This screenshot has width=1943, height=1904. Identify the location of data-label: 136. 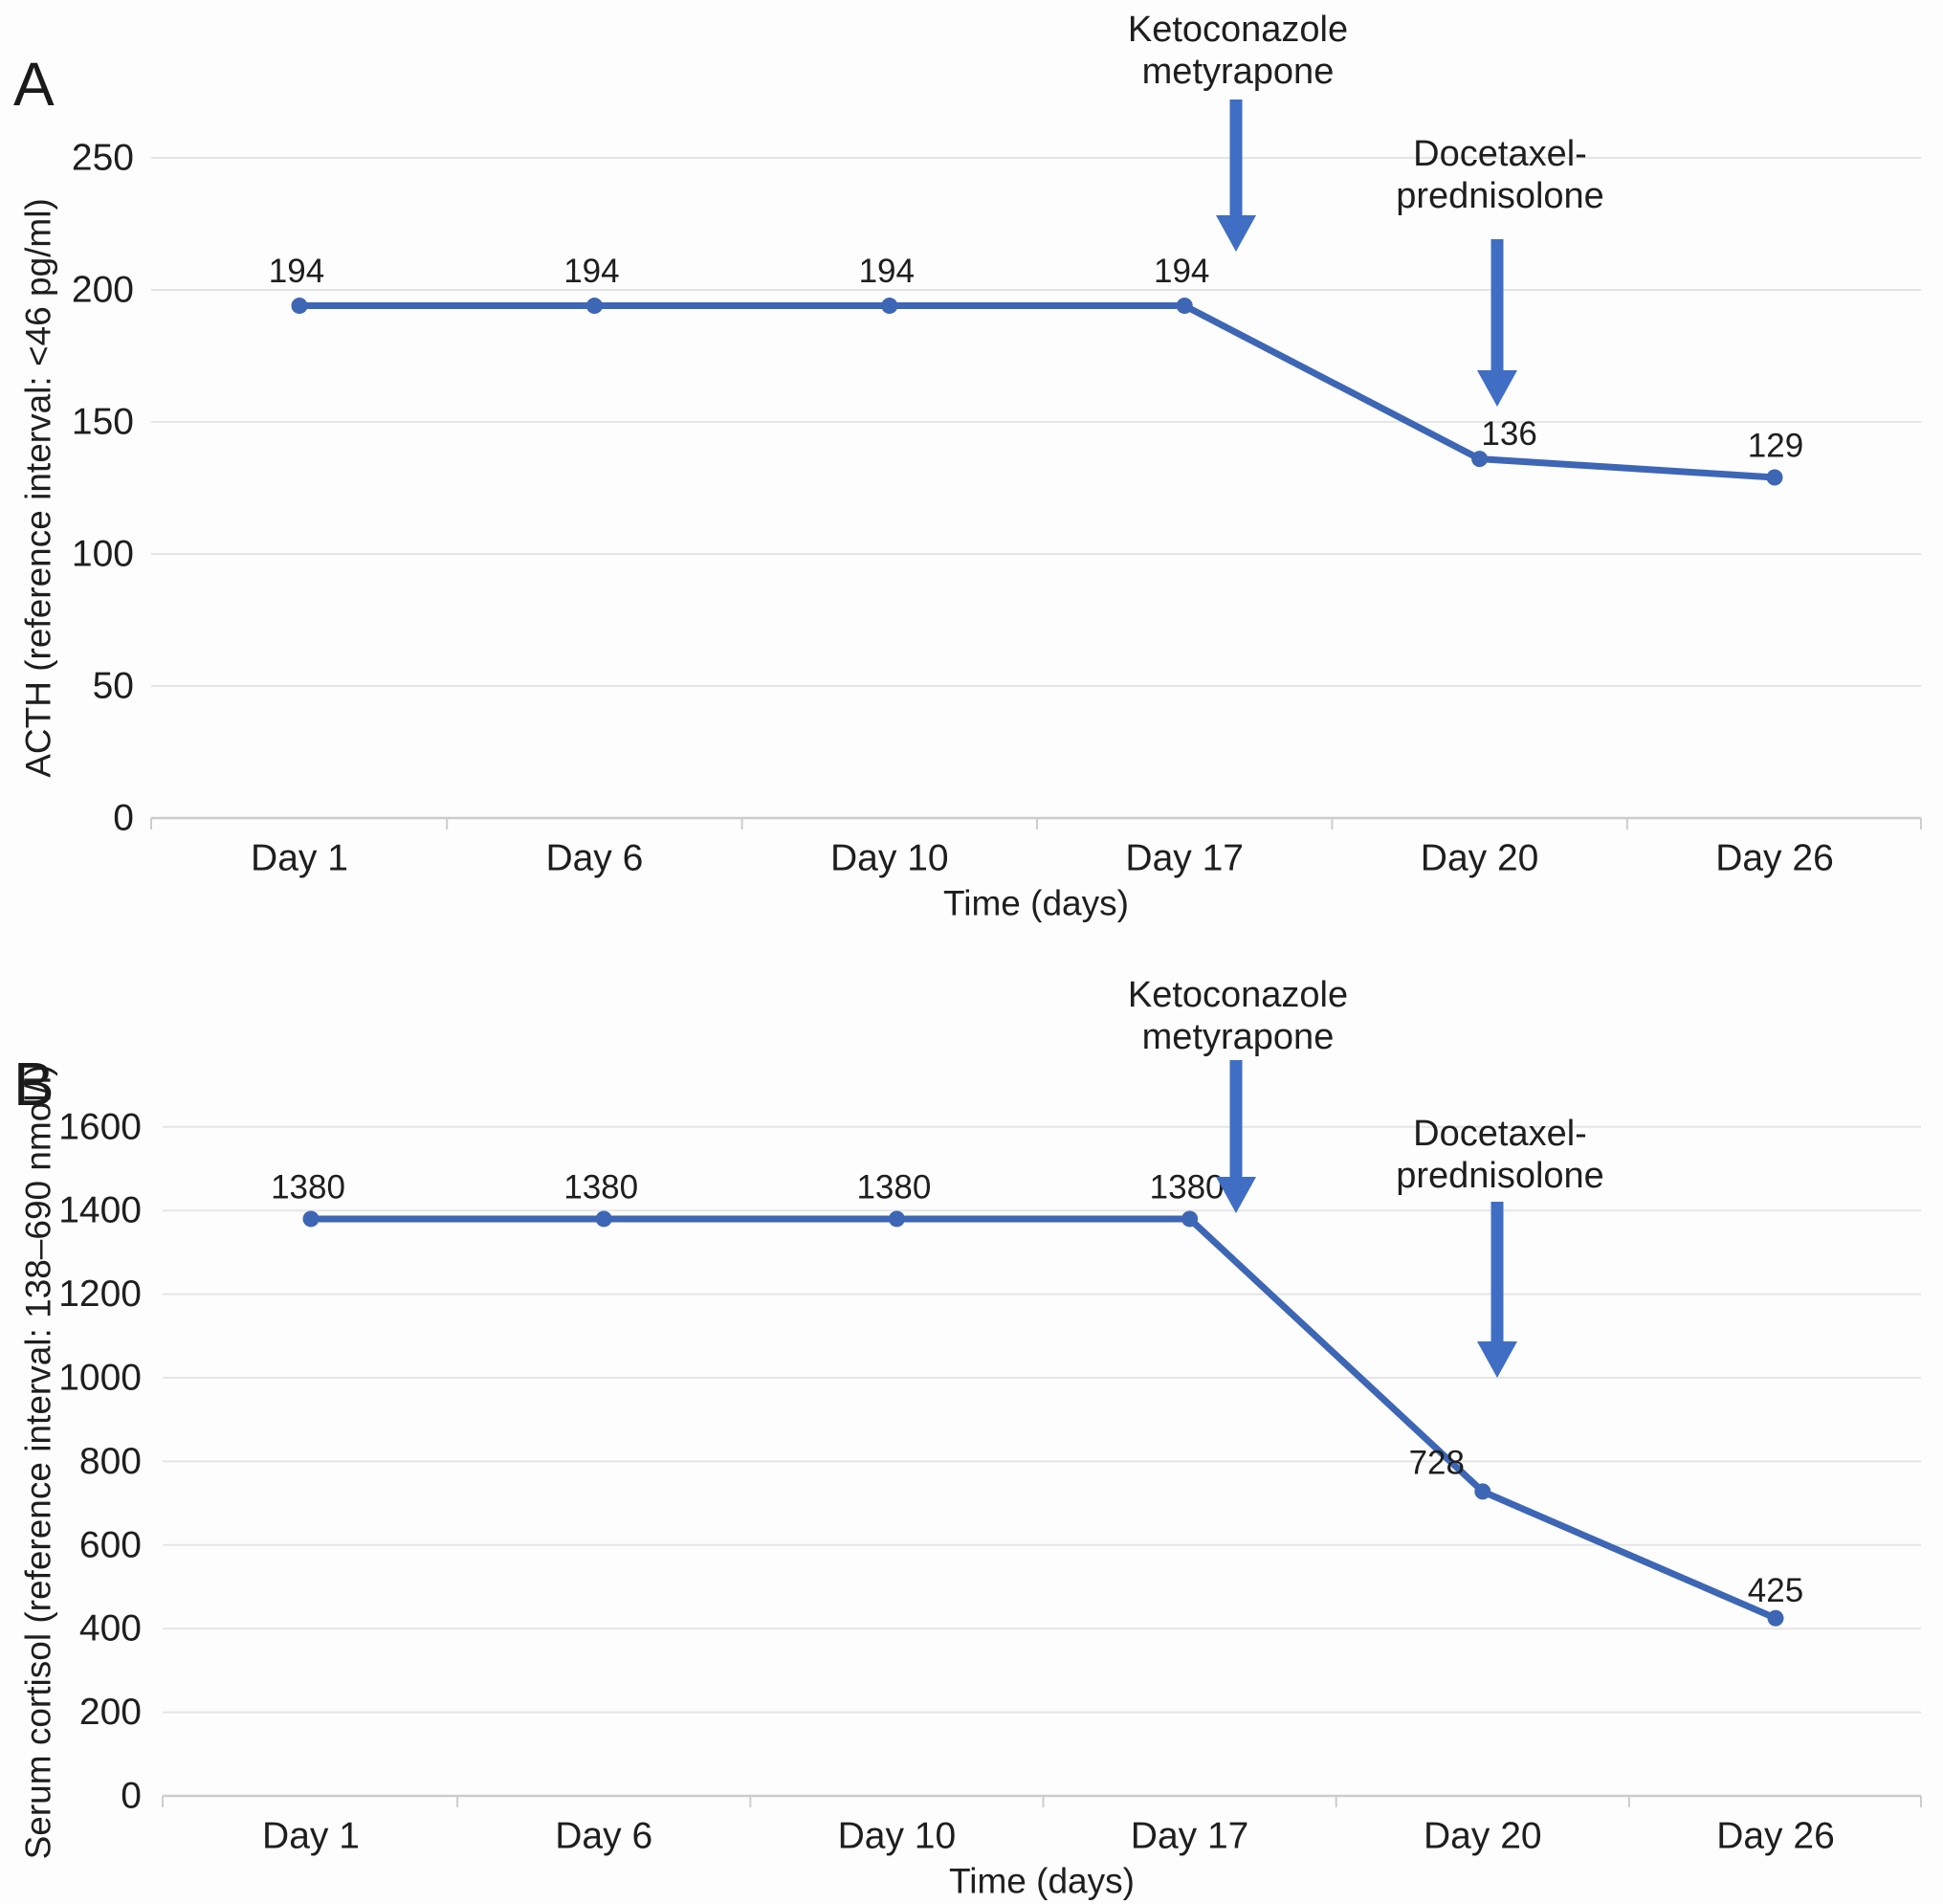
(1508, 434).